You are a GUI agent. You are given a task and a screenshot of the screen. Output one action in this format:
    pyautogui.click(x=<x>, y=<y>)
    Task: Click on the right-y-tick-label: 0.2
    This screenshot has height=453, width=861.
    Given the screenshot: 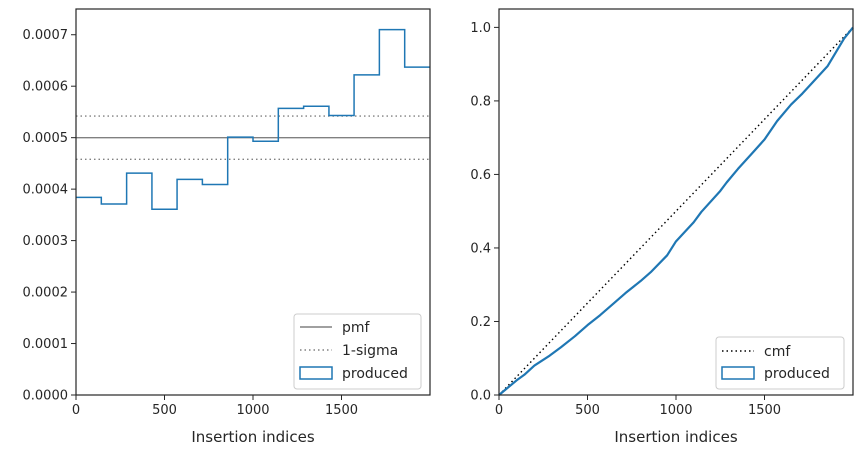 What is the action you would take?
    pyautogui.click(x=480, y=322)
    